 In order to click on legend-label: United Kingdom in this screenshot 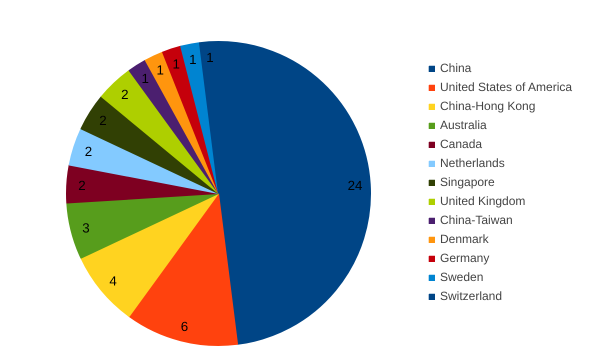, I will do `click(483, 201)`.